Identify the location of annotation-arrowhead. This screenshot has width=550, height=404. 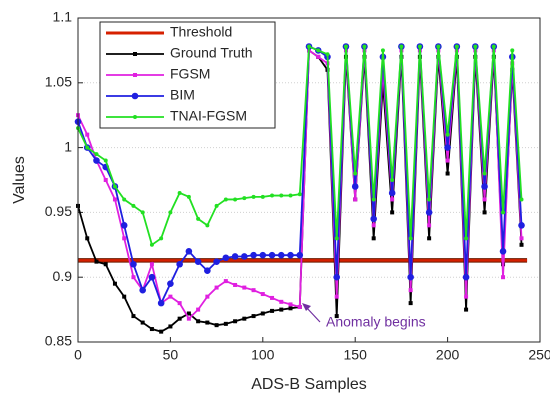
(306, 307).